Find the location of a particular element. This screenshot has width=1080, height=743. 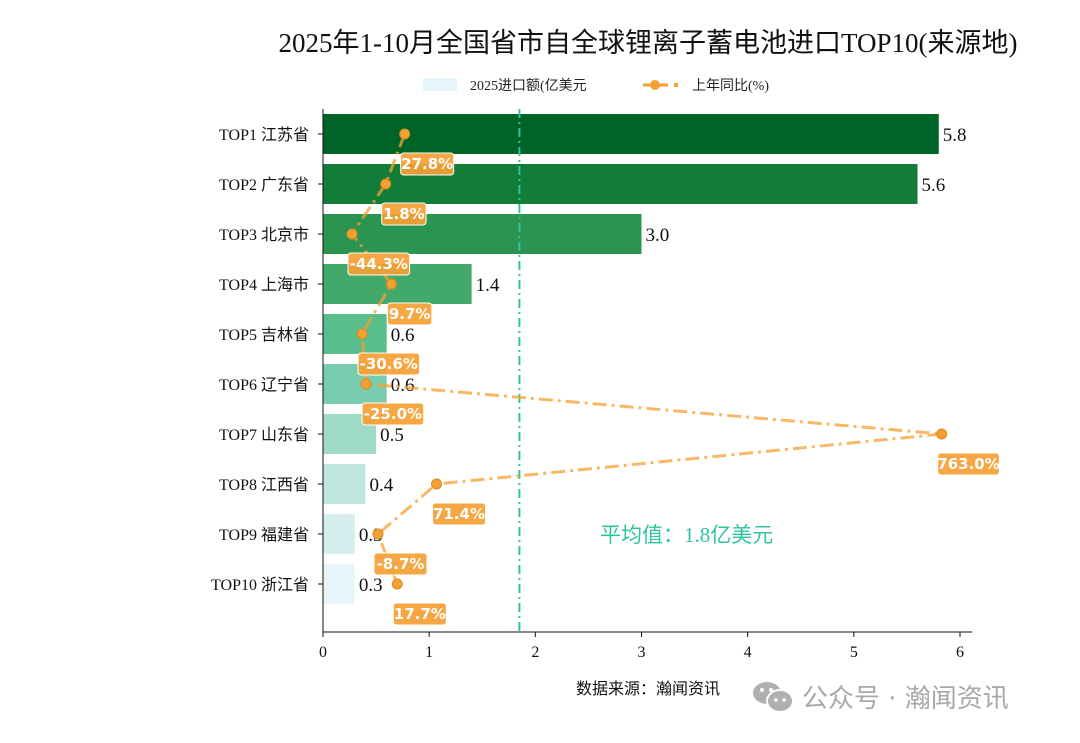

bar-value-label: 5.8 is located at coordinates (955, 135).